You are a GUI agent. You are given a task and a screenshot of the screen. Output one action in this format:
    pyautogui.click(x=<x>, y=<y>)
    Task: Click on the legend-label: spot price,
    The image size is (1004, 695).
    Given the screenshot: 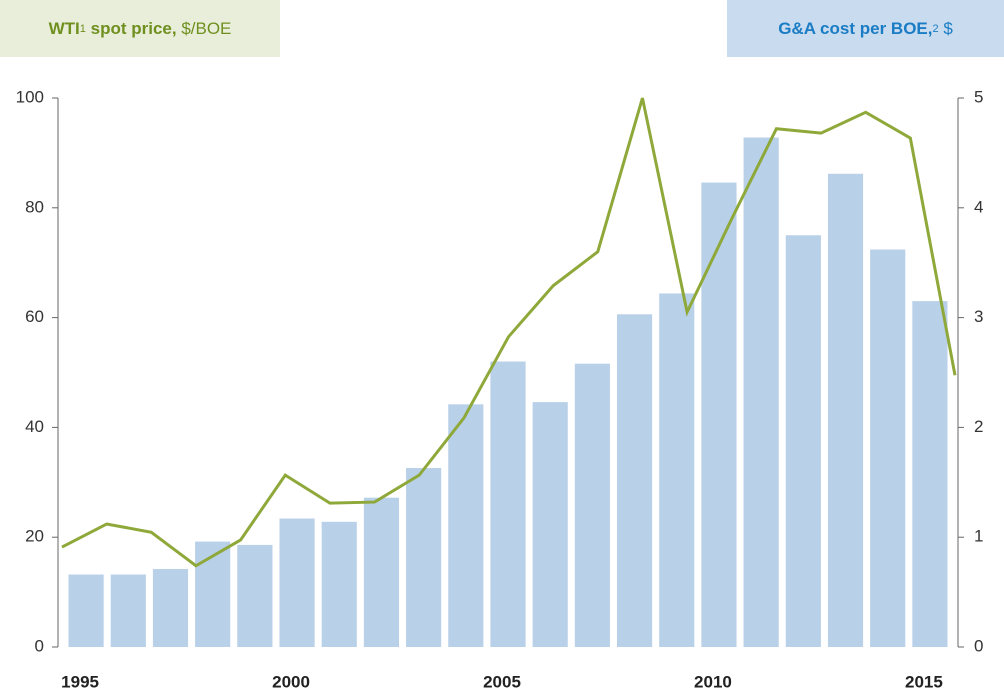 What is the action you would take?
    pyautogui.click(x=133, y=28)
    